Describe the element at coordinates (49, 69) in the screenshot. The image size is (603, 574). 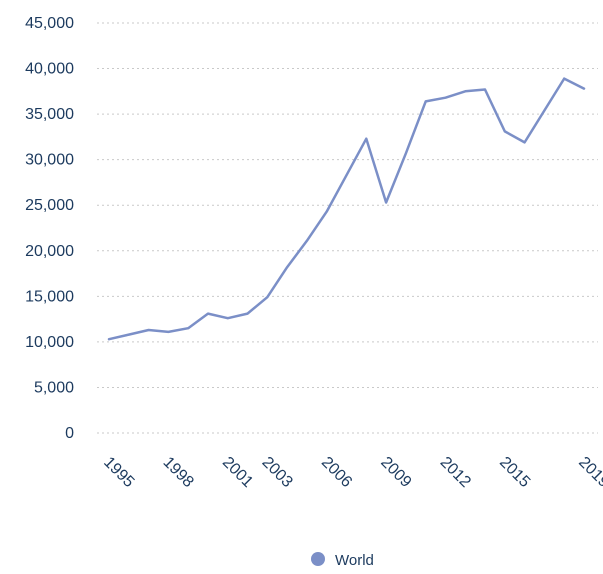
I see `y-tick-label: 40,000` at that location.